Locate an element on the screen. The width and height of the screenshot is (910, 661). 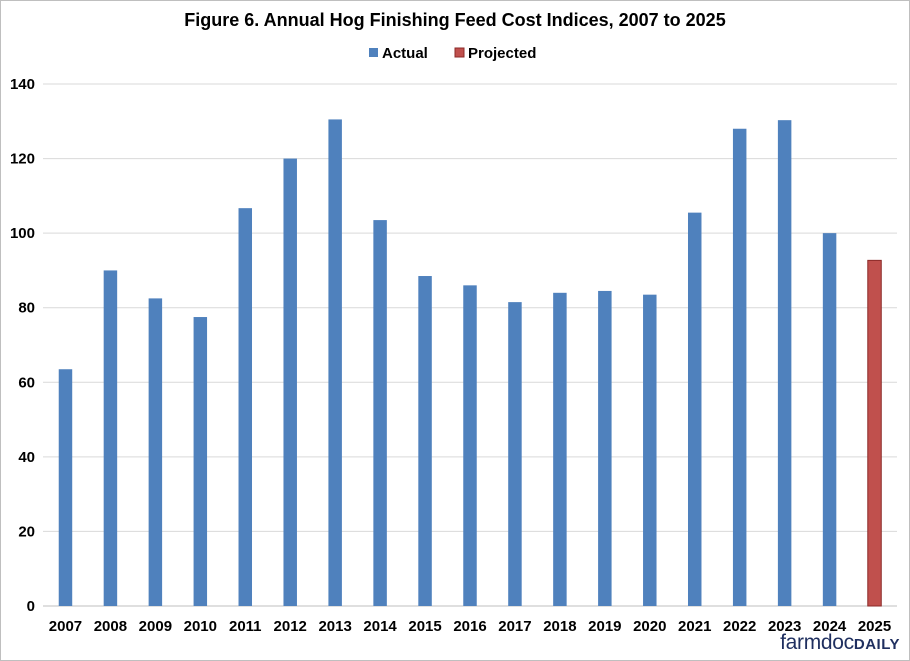
x-tick-label: 2010 is located at coordinates (200, 626).